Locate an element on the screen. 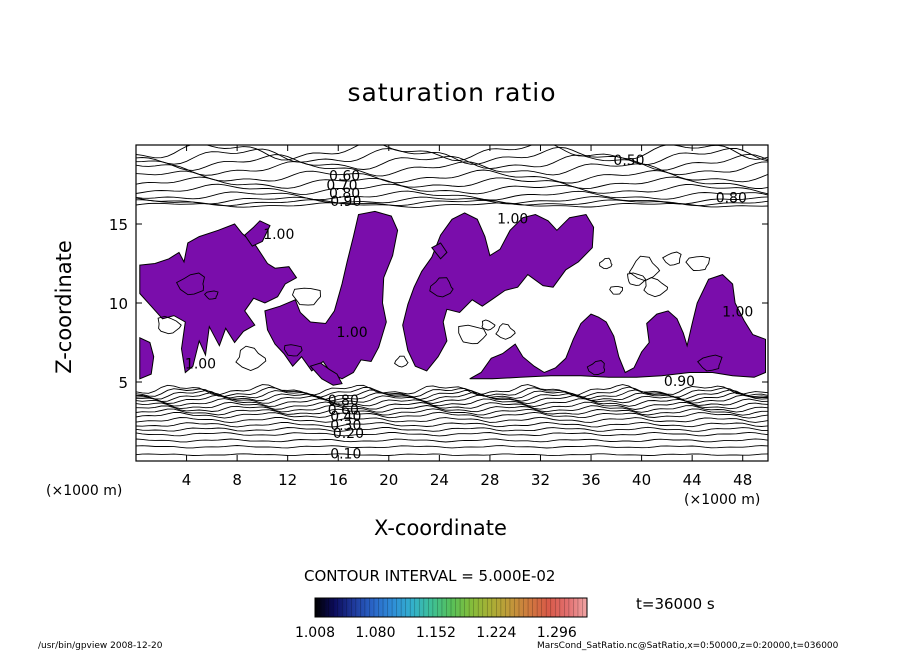 The width and height of the screenshot is (904, 654). contour-label: 0.70 is located at coordinates (341, 186).